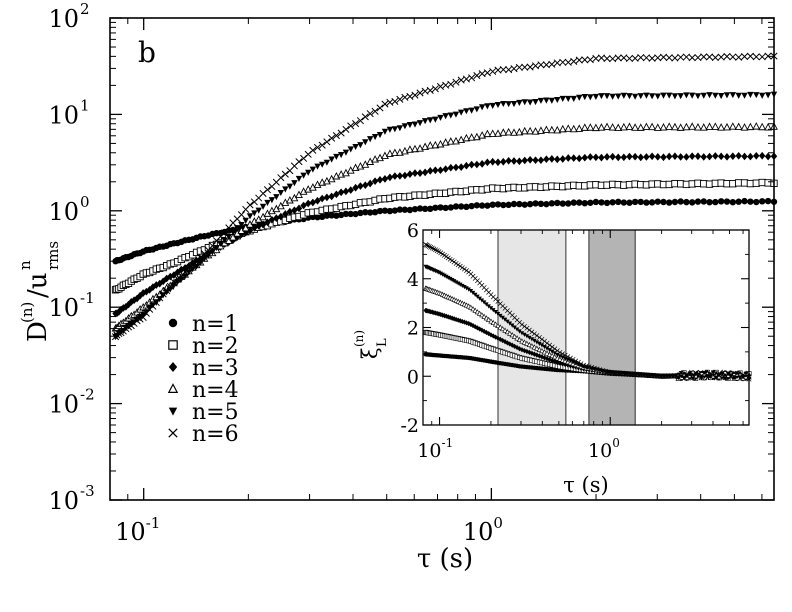  Describe the element at coordinates (586, 327) in the screenshot. I see `inset-background` at that location.